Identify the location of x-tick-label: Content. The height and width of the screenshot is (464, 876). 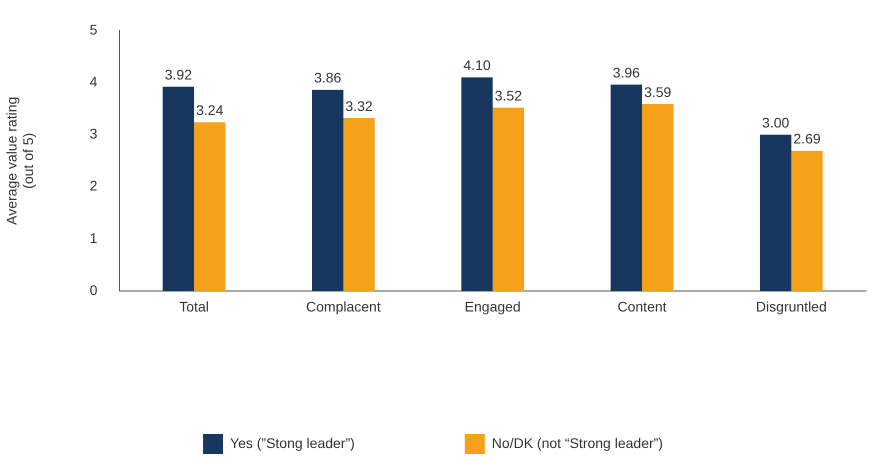
(642, 306).